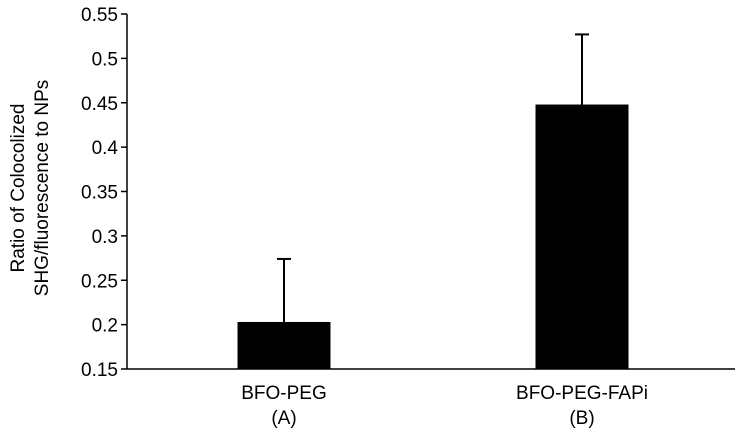 The image size is (753, 437). What do you see at coordinates (105, 237) in the screenshot?
I see `y-tick-label: 0.3` at bounding box center [105, 237].